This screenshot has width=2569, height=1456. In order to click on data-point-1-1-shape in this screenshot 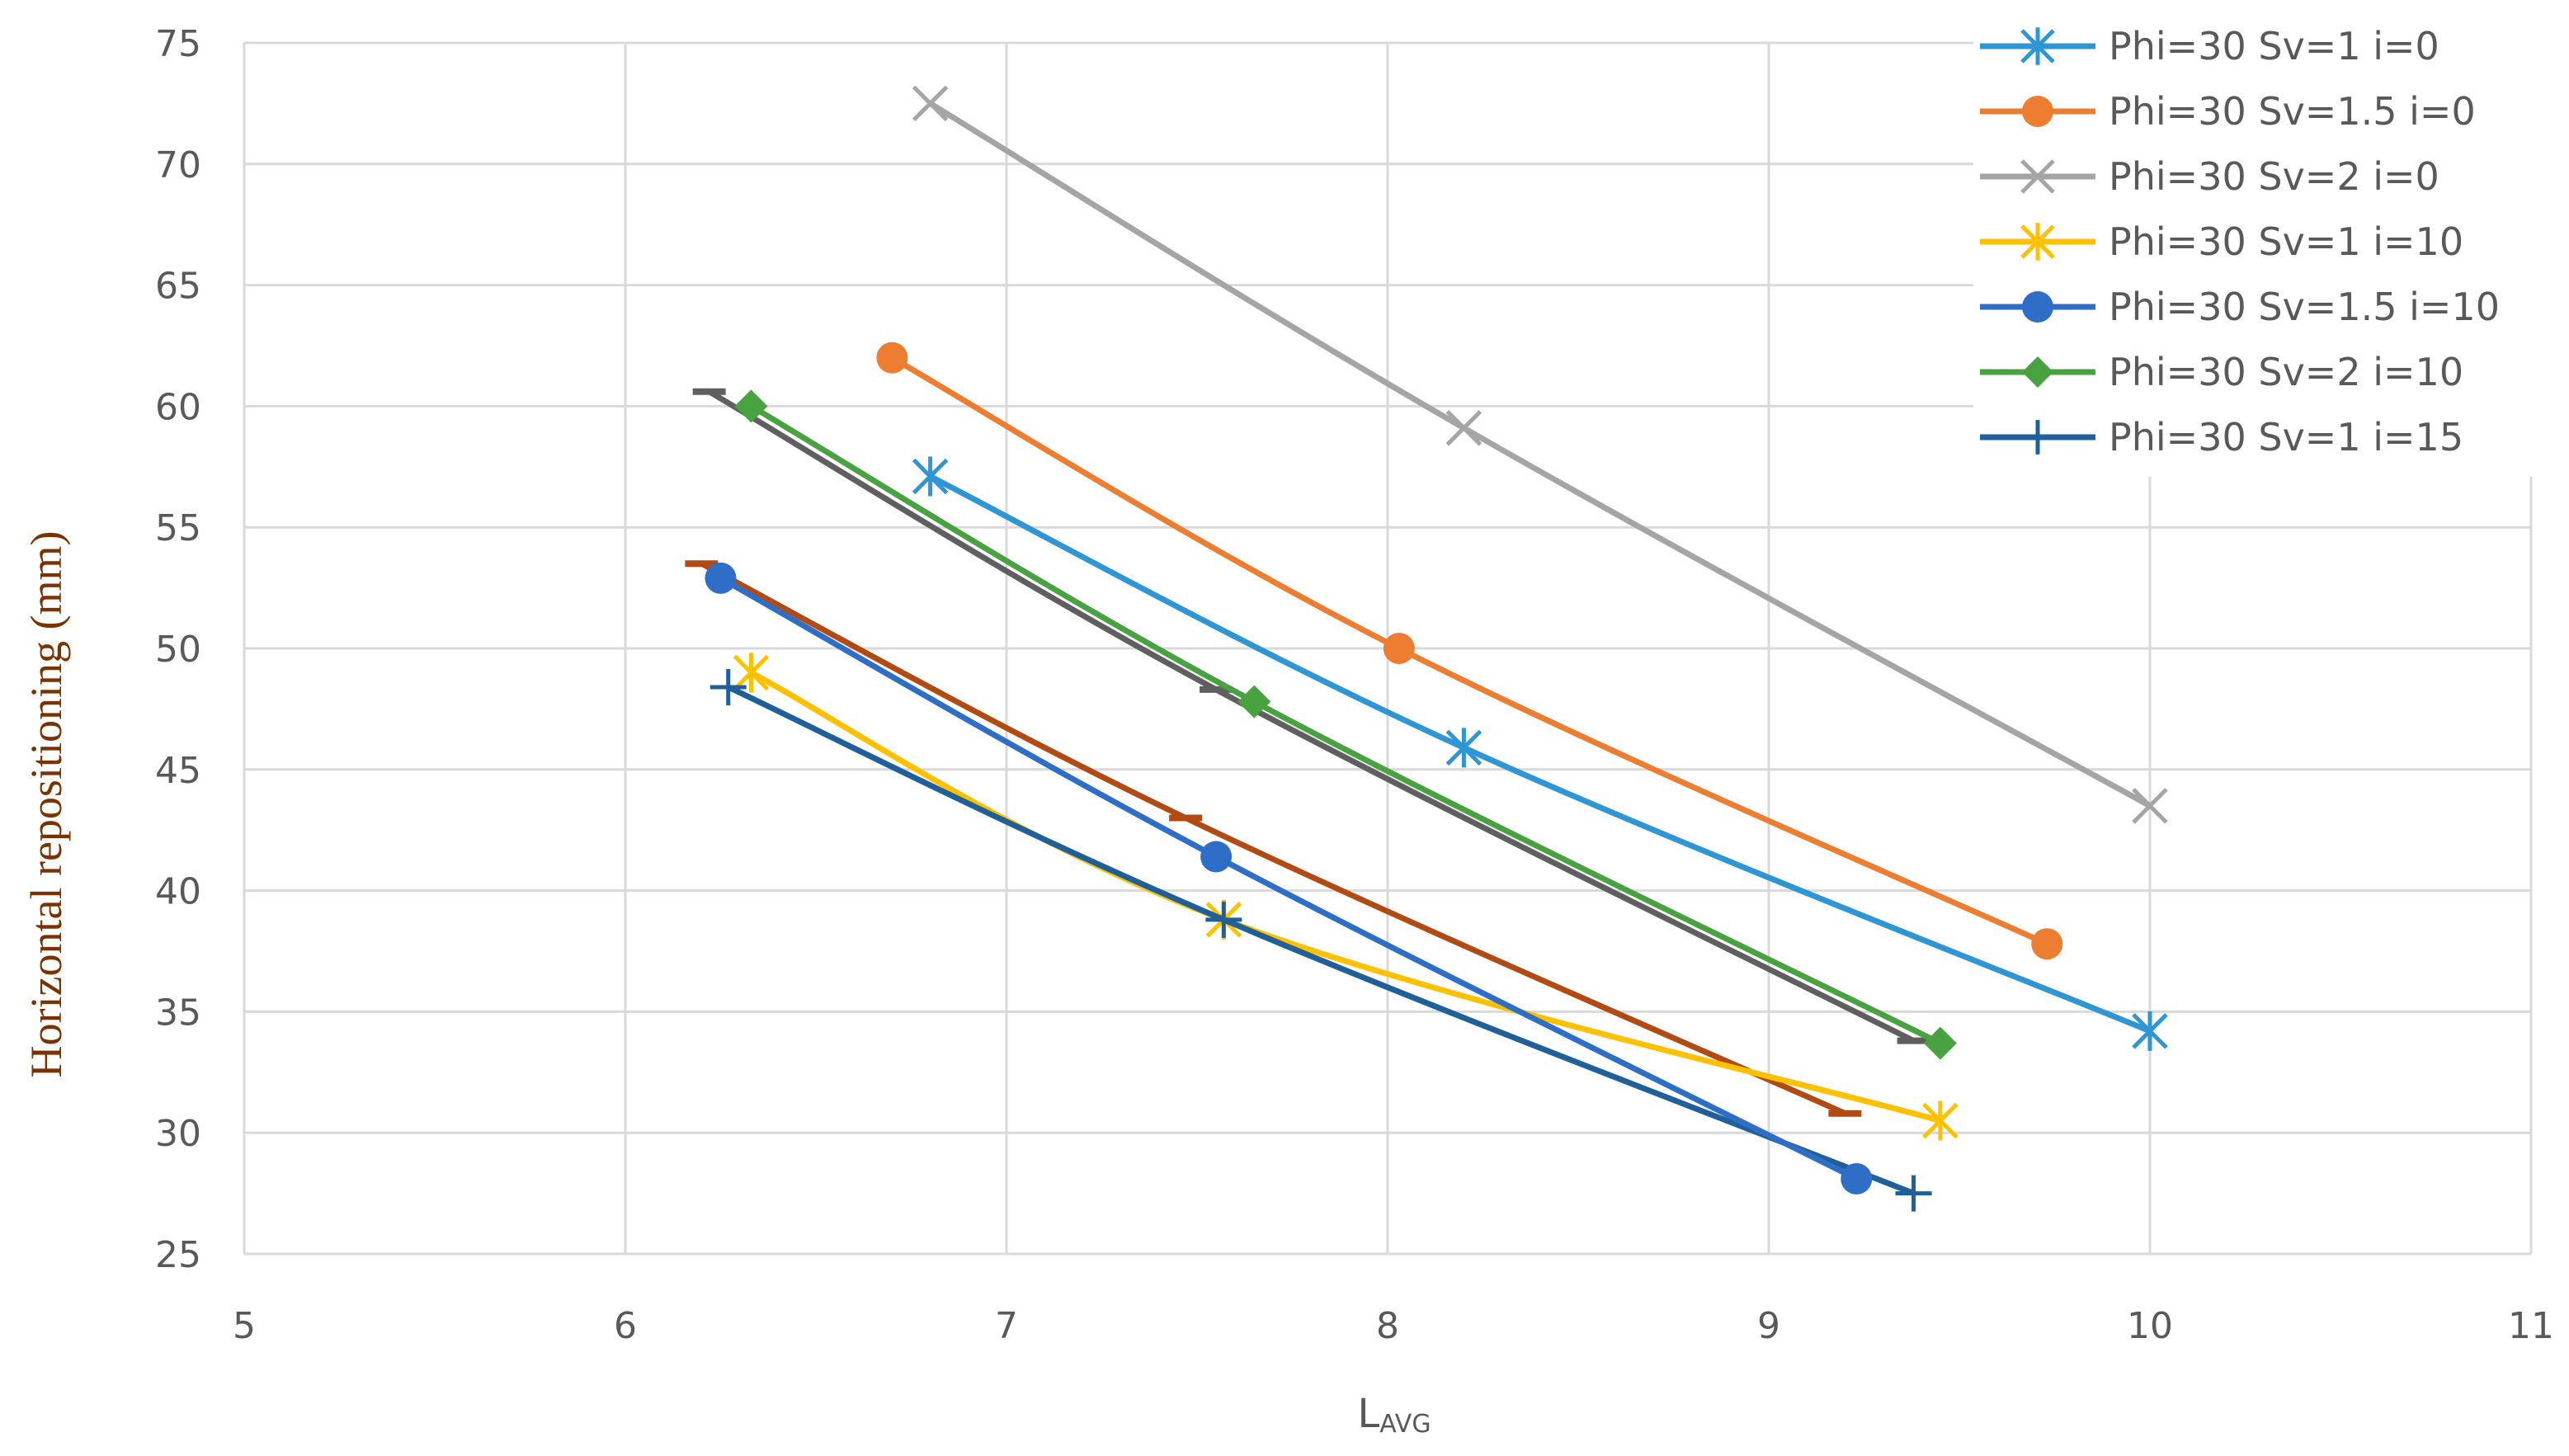, I will do `click(1399, 648)`.